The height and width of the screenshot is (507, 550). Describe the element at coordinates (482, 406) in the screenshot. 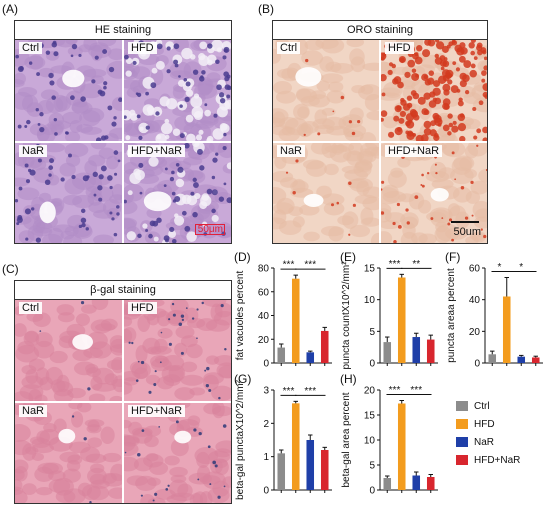

I see `legend-label: Ctrl` at that location.